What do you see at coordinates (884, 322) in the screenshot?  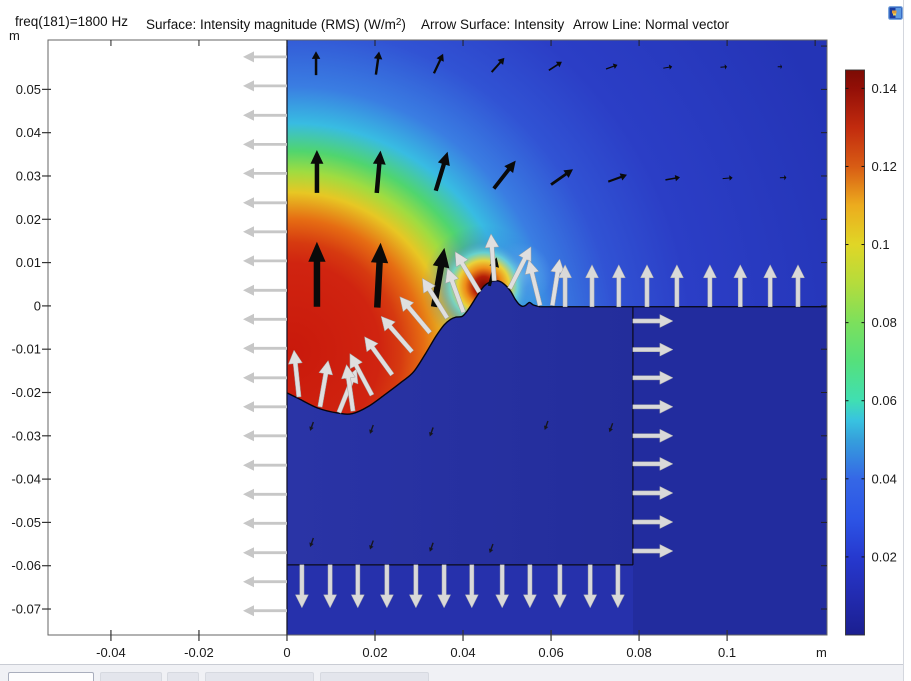 I see `colorbar-tick-label: 0.08` at bounding box center [884, 322].